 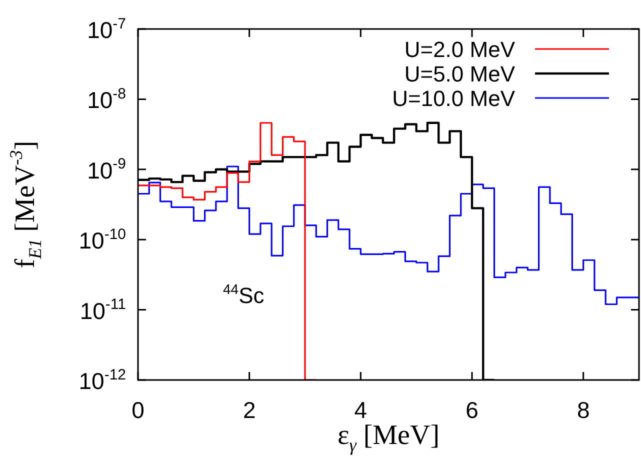 I want to click on x-tick-label: 4, so click(x=361, y=410).